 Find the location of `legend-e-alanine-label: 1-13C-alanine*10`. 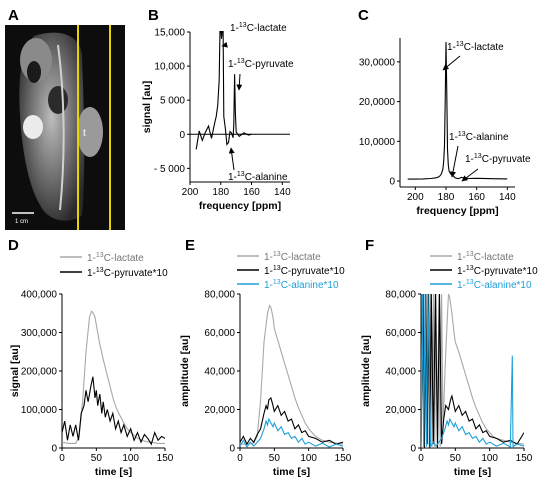

legend-e-alanine-label: 1-13C-alanine*10 is located at coordinates (301, 285).